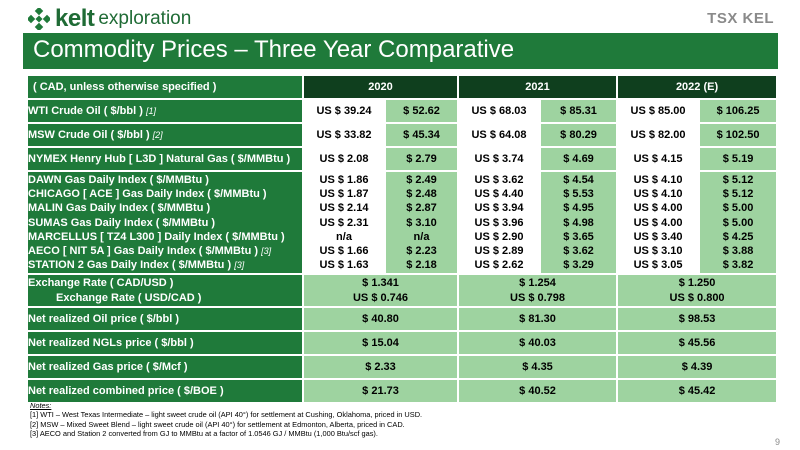 The height and width of the screenshot is (450, 800). I want to click on notes-title: Notes:, so click(41, 405).